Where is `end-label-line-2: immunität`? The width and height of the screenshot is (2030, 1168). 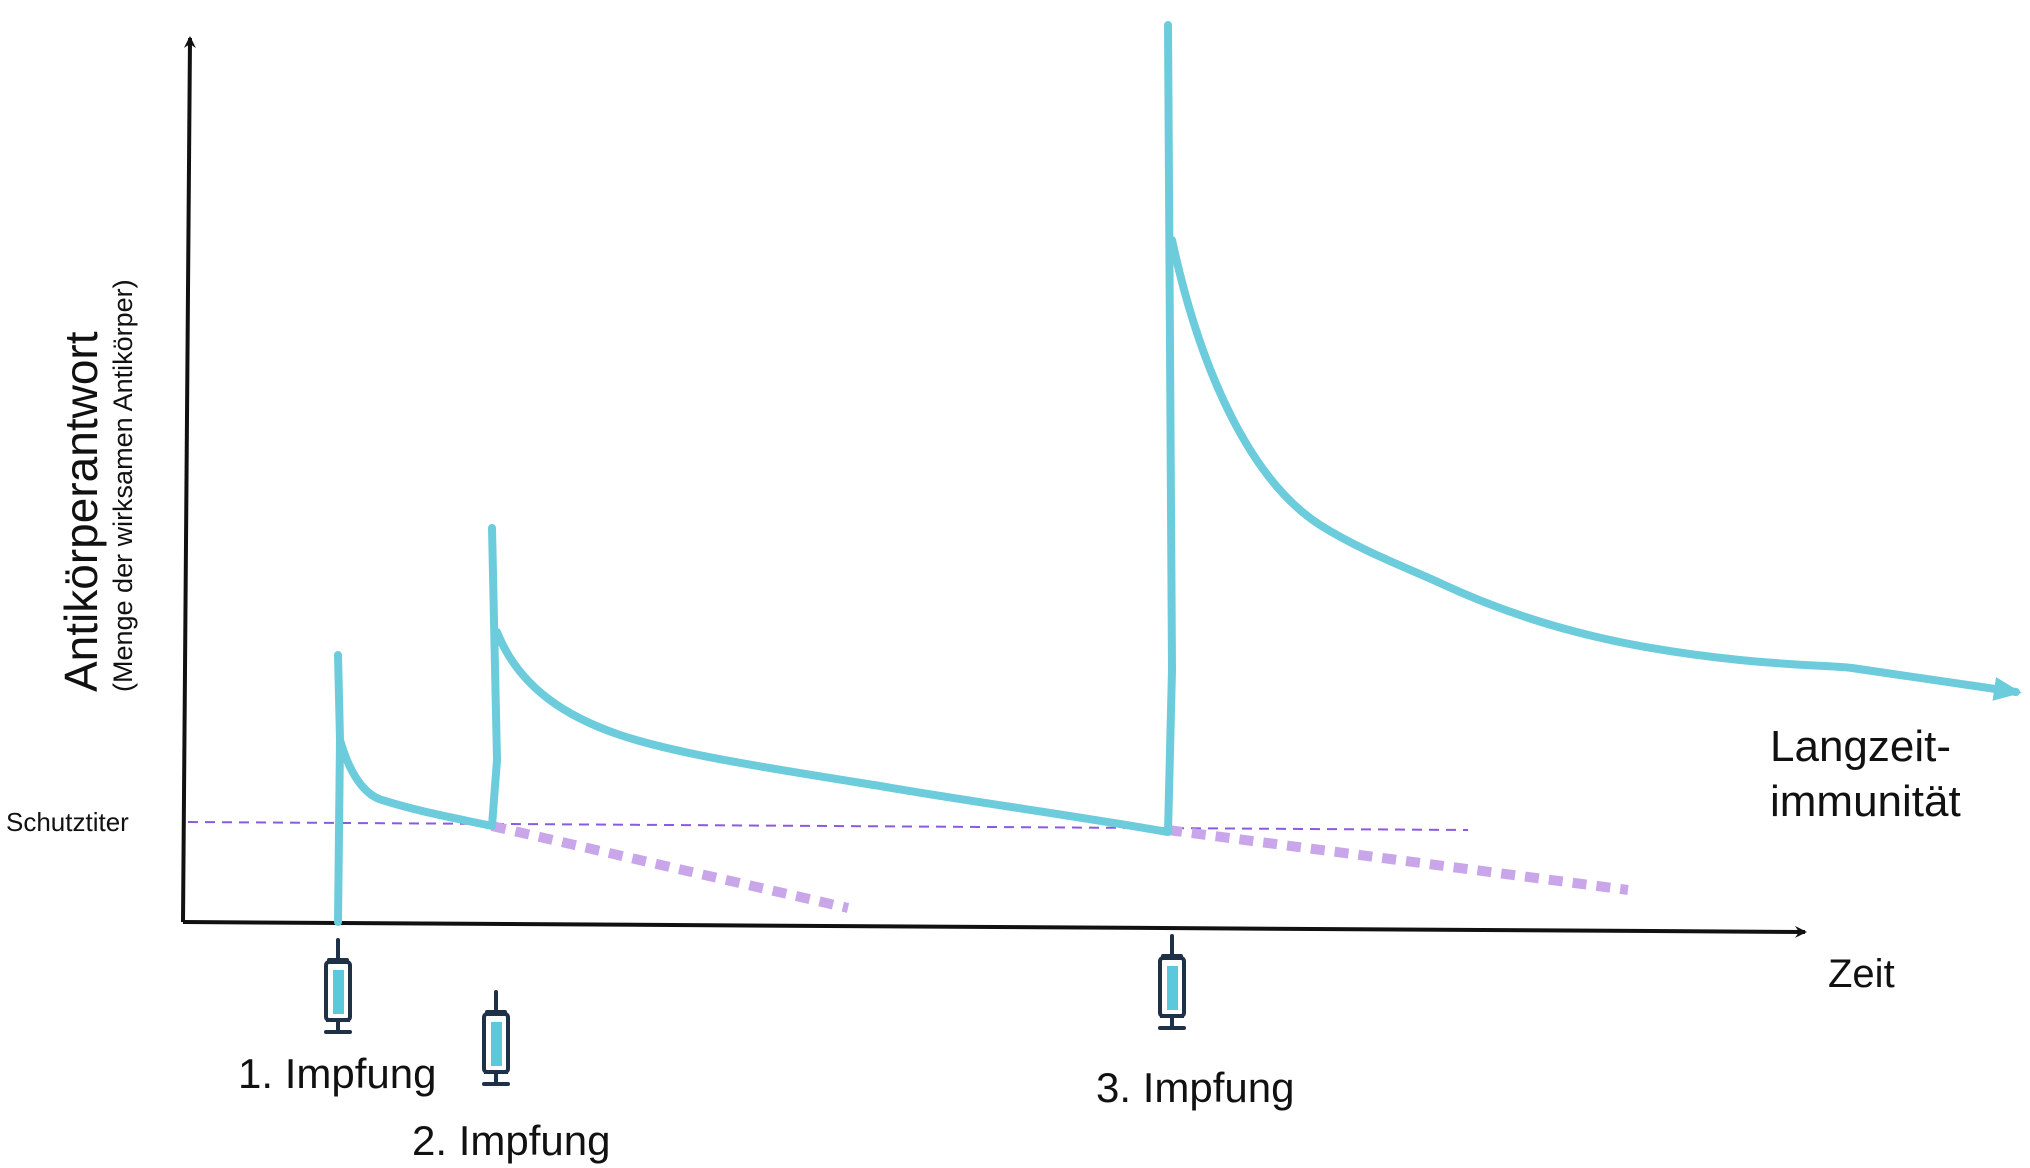 end-label-line-2: immunität is located at coordinates (1865, 801).